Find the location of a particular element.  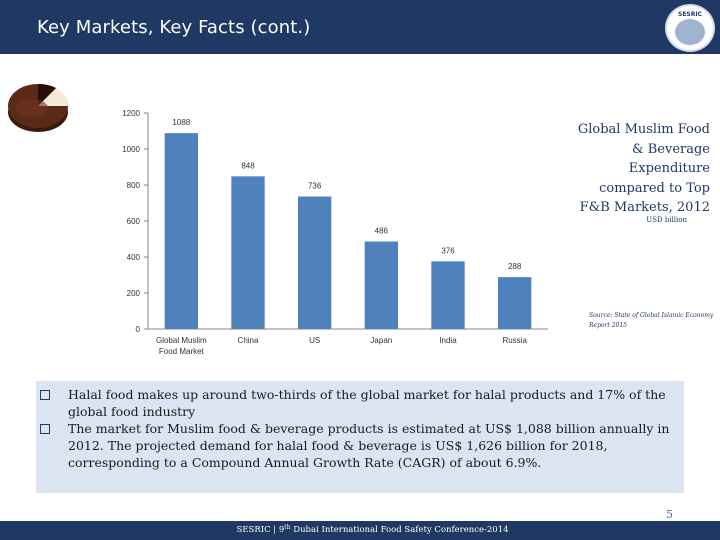

y-tick-label: 1000 is located at coordinates (131, 149).